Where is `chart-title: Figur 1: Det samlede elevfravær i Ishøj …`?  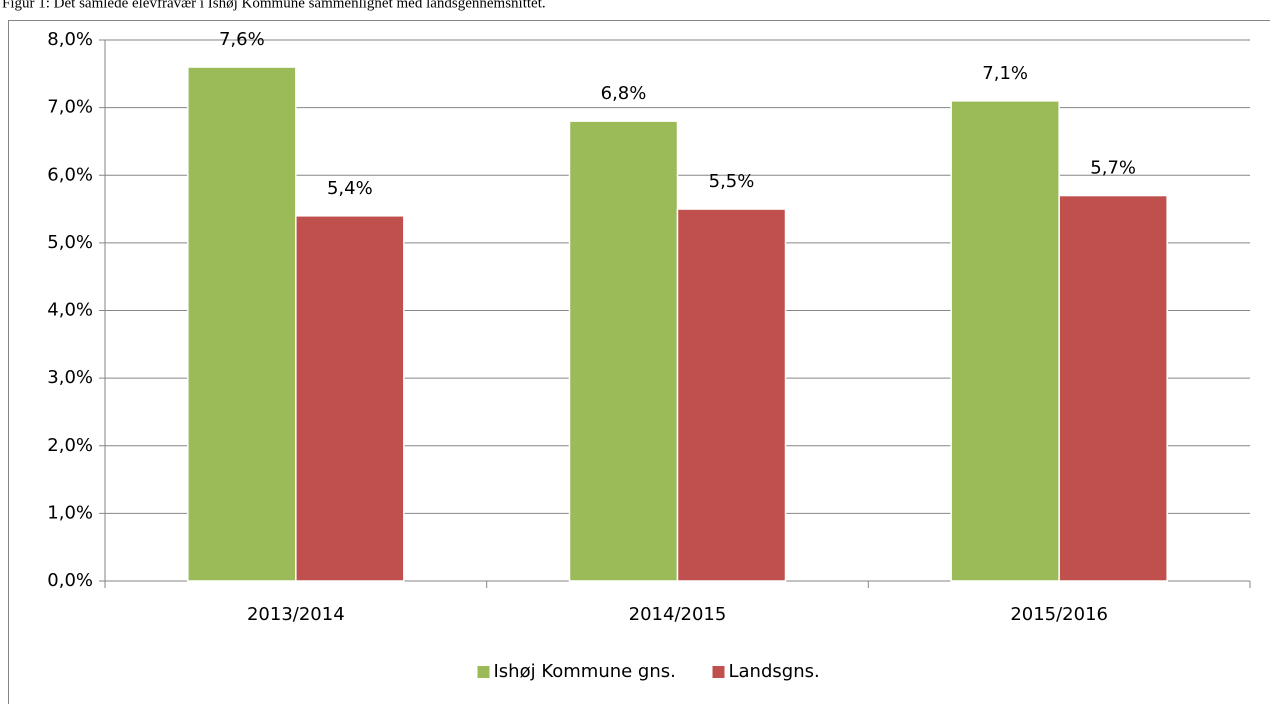
chart-title: Figur 1: Det samlede elevfravær i Ishøj … is located at coordinates (274, 5).